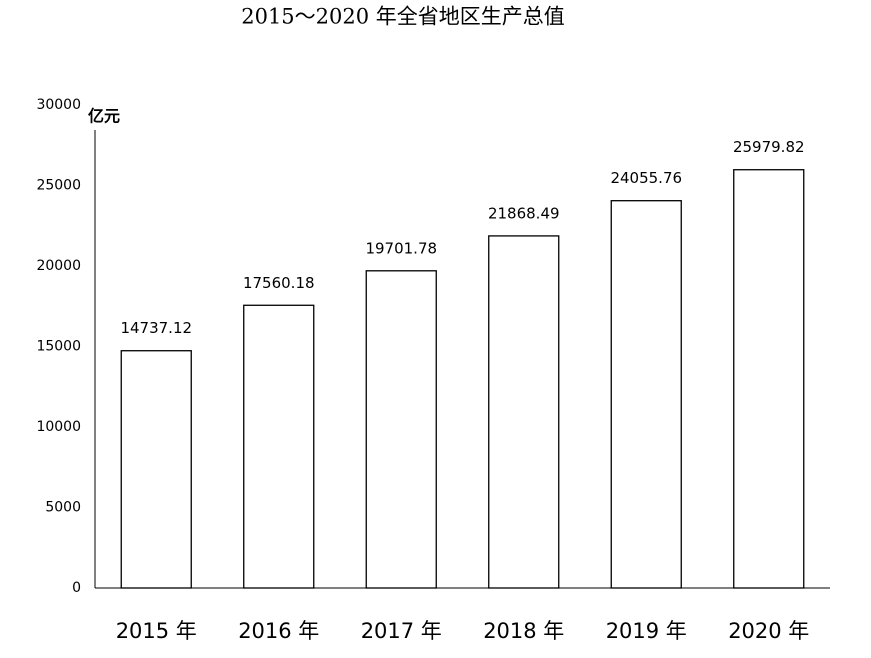  I want to click on y-tick-label: 0, so click(76, 588).